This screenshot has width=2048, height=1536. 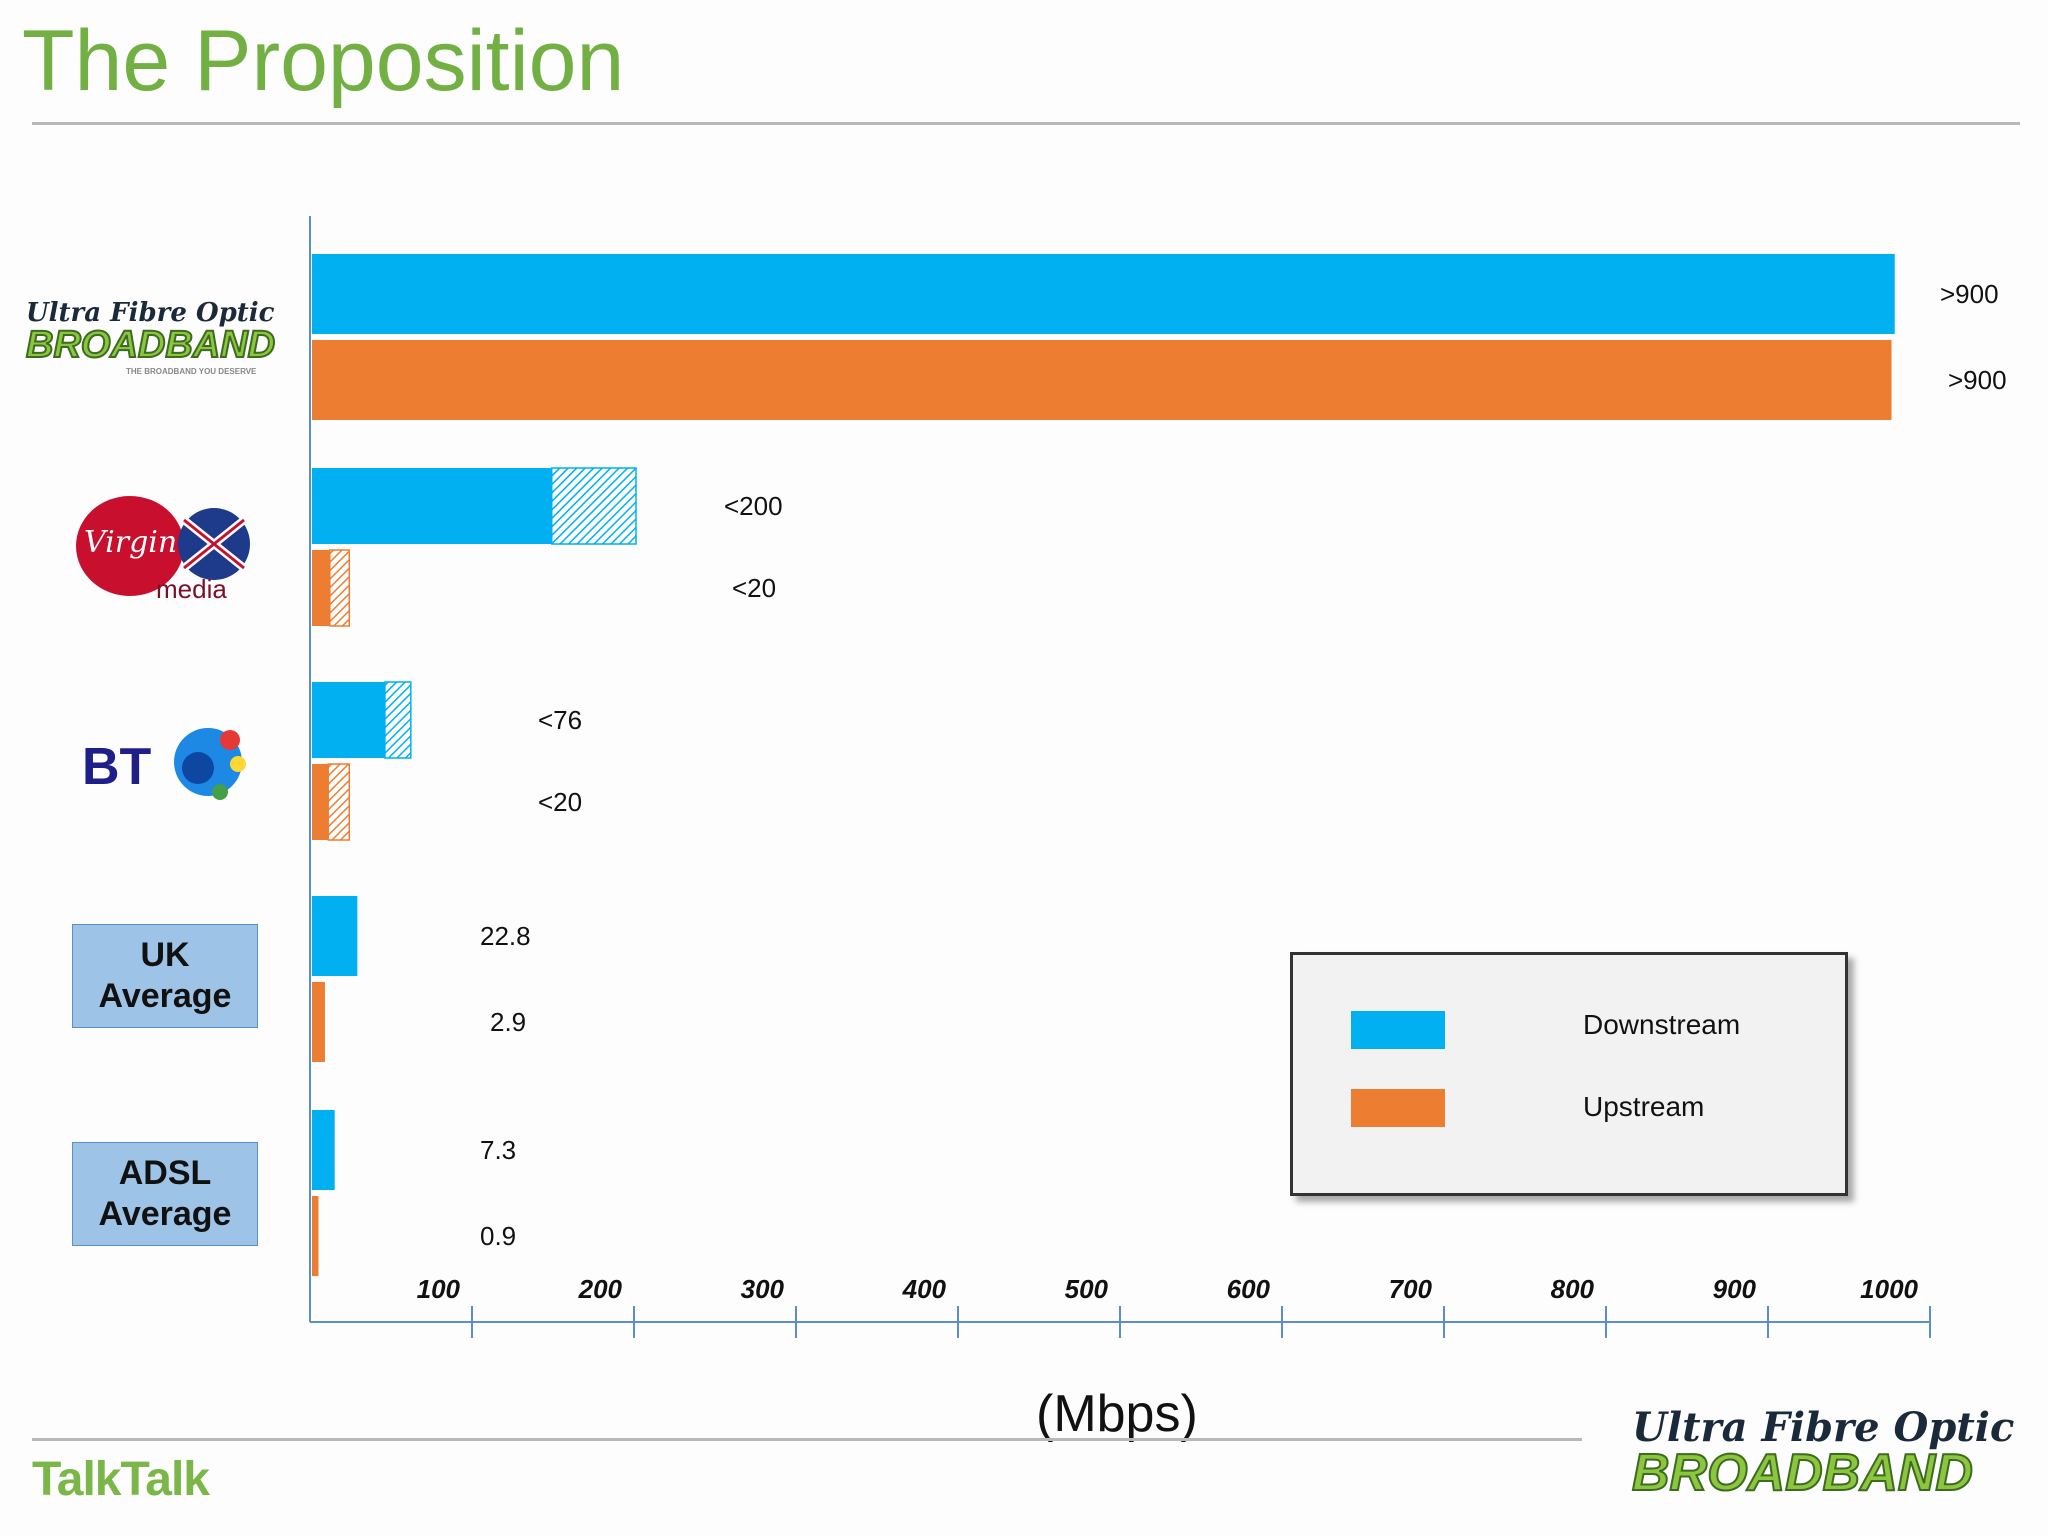 What do you see at coordinates (130, 542) in the screenshot?
I see `virgin-word: Virgin` at bounding box center [130, 542].